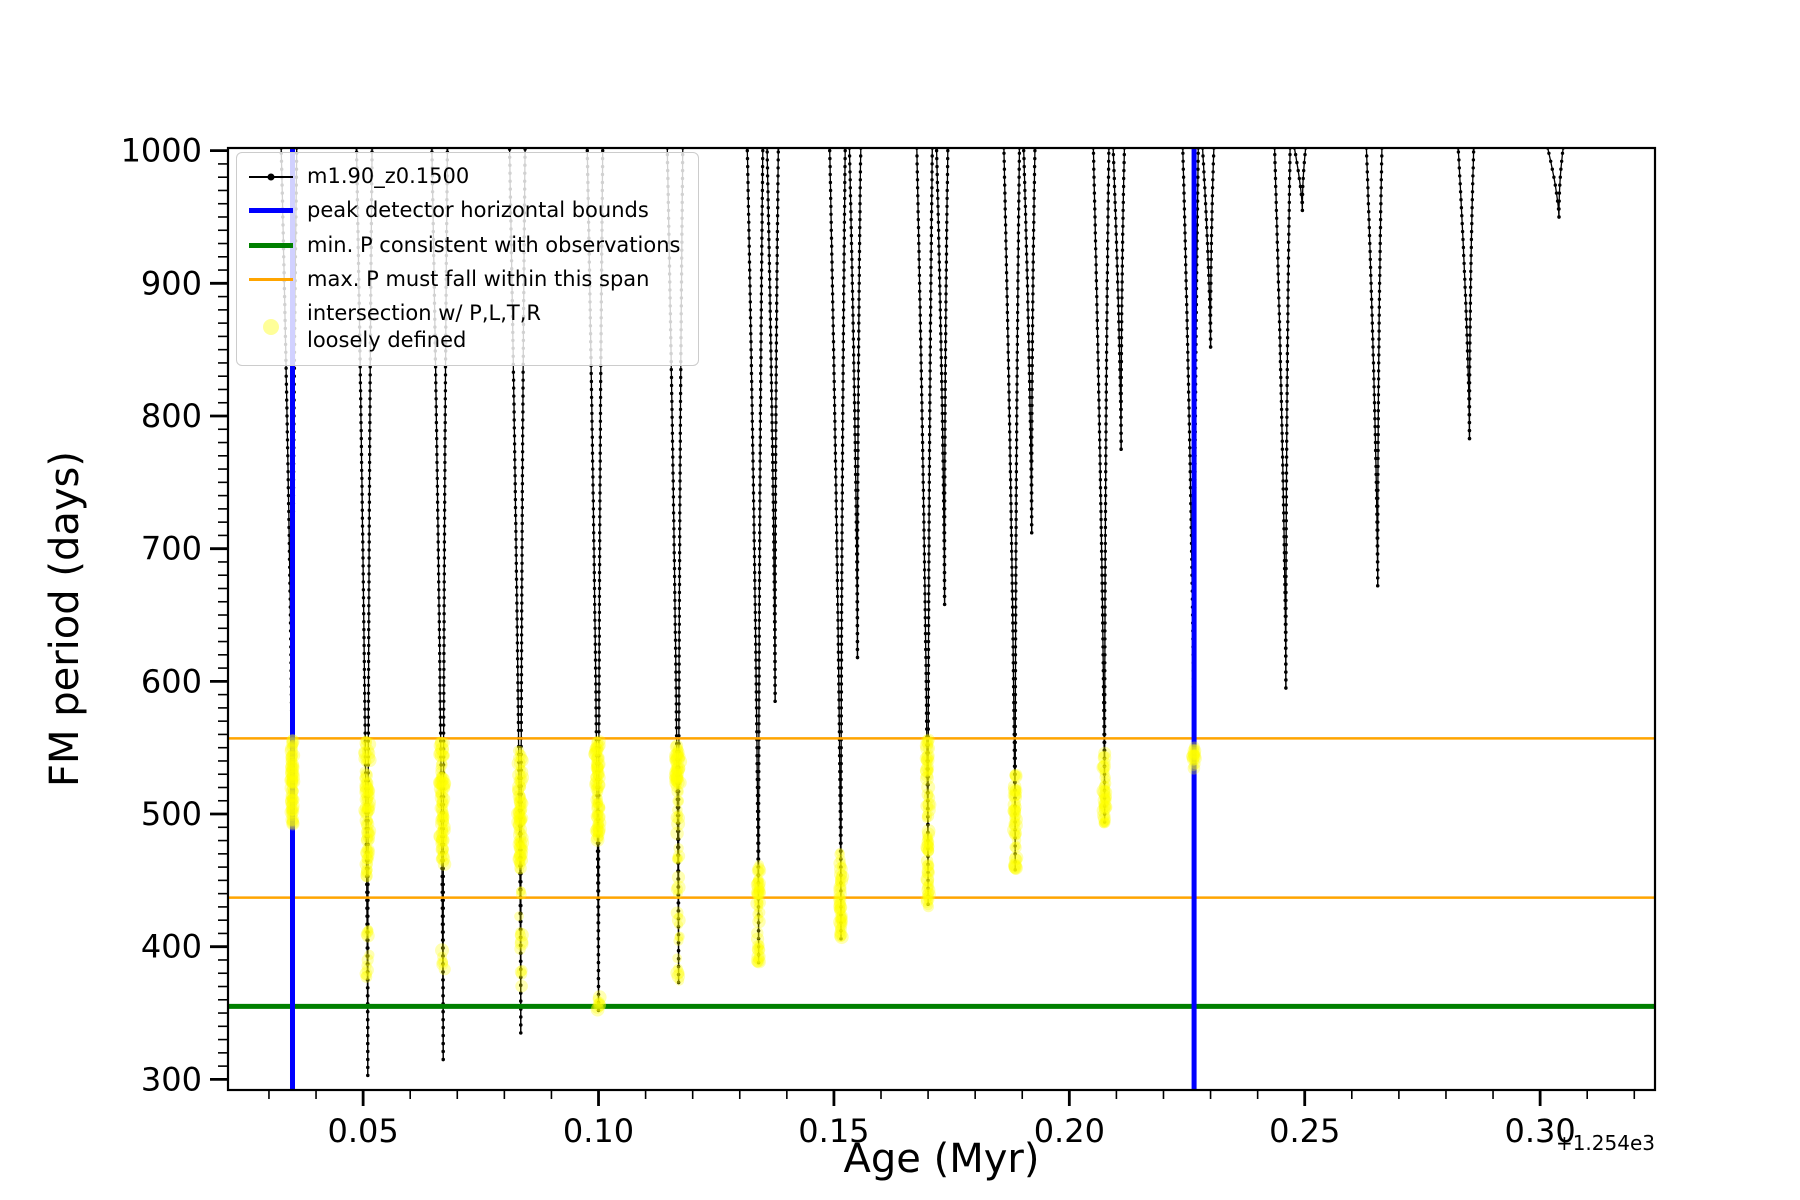 Image resolution: width=1800 pixels, height=1200 pixels. Describe the element at coordinates (464, 279) in the screenshot. I see `legend-item: max. P must fall within this span` at that location.